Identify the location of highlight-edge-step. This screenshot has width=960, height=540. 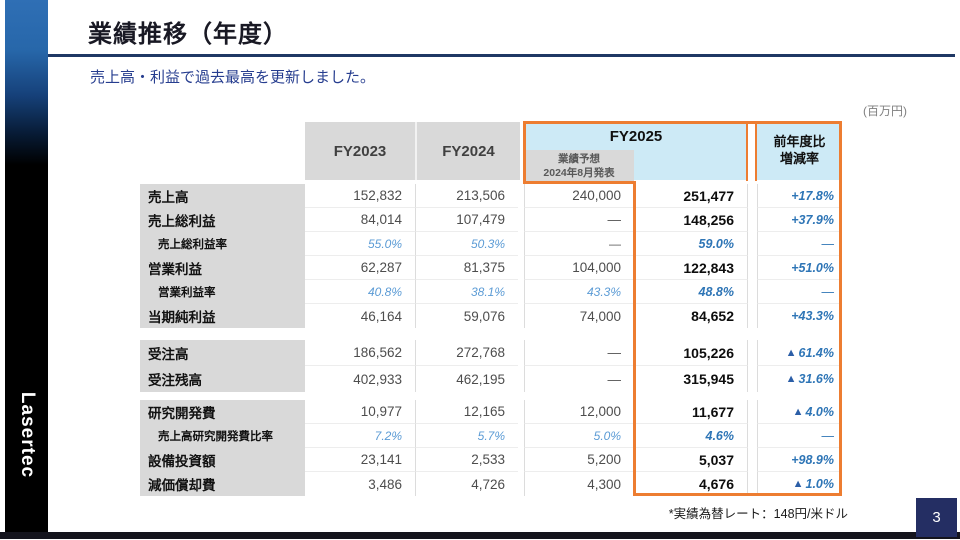
(579, 182).